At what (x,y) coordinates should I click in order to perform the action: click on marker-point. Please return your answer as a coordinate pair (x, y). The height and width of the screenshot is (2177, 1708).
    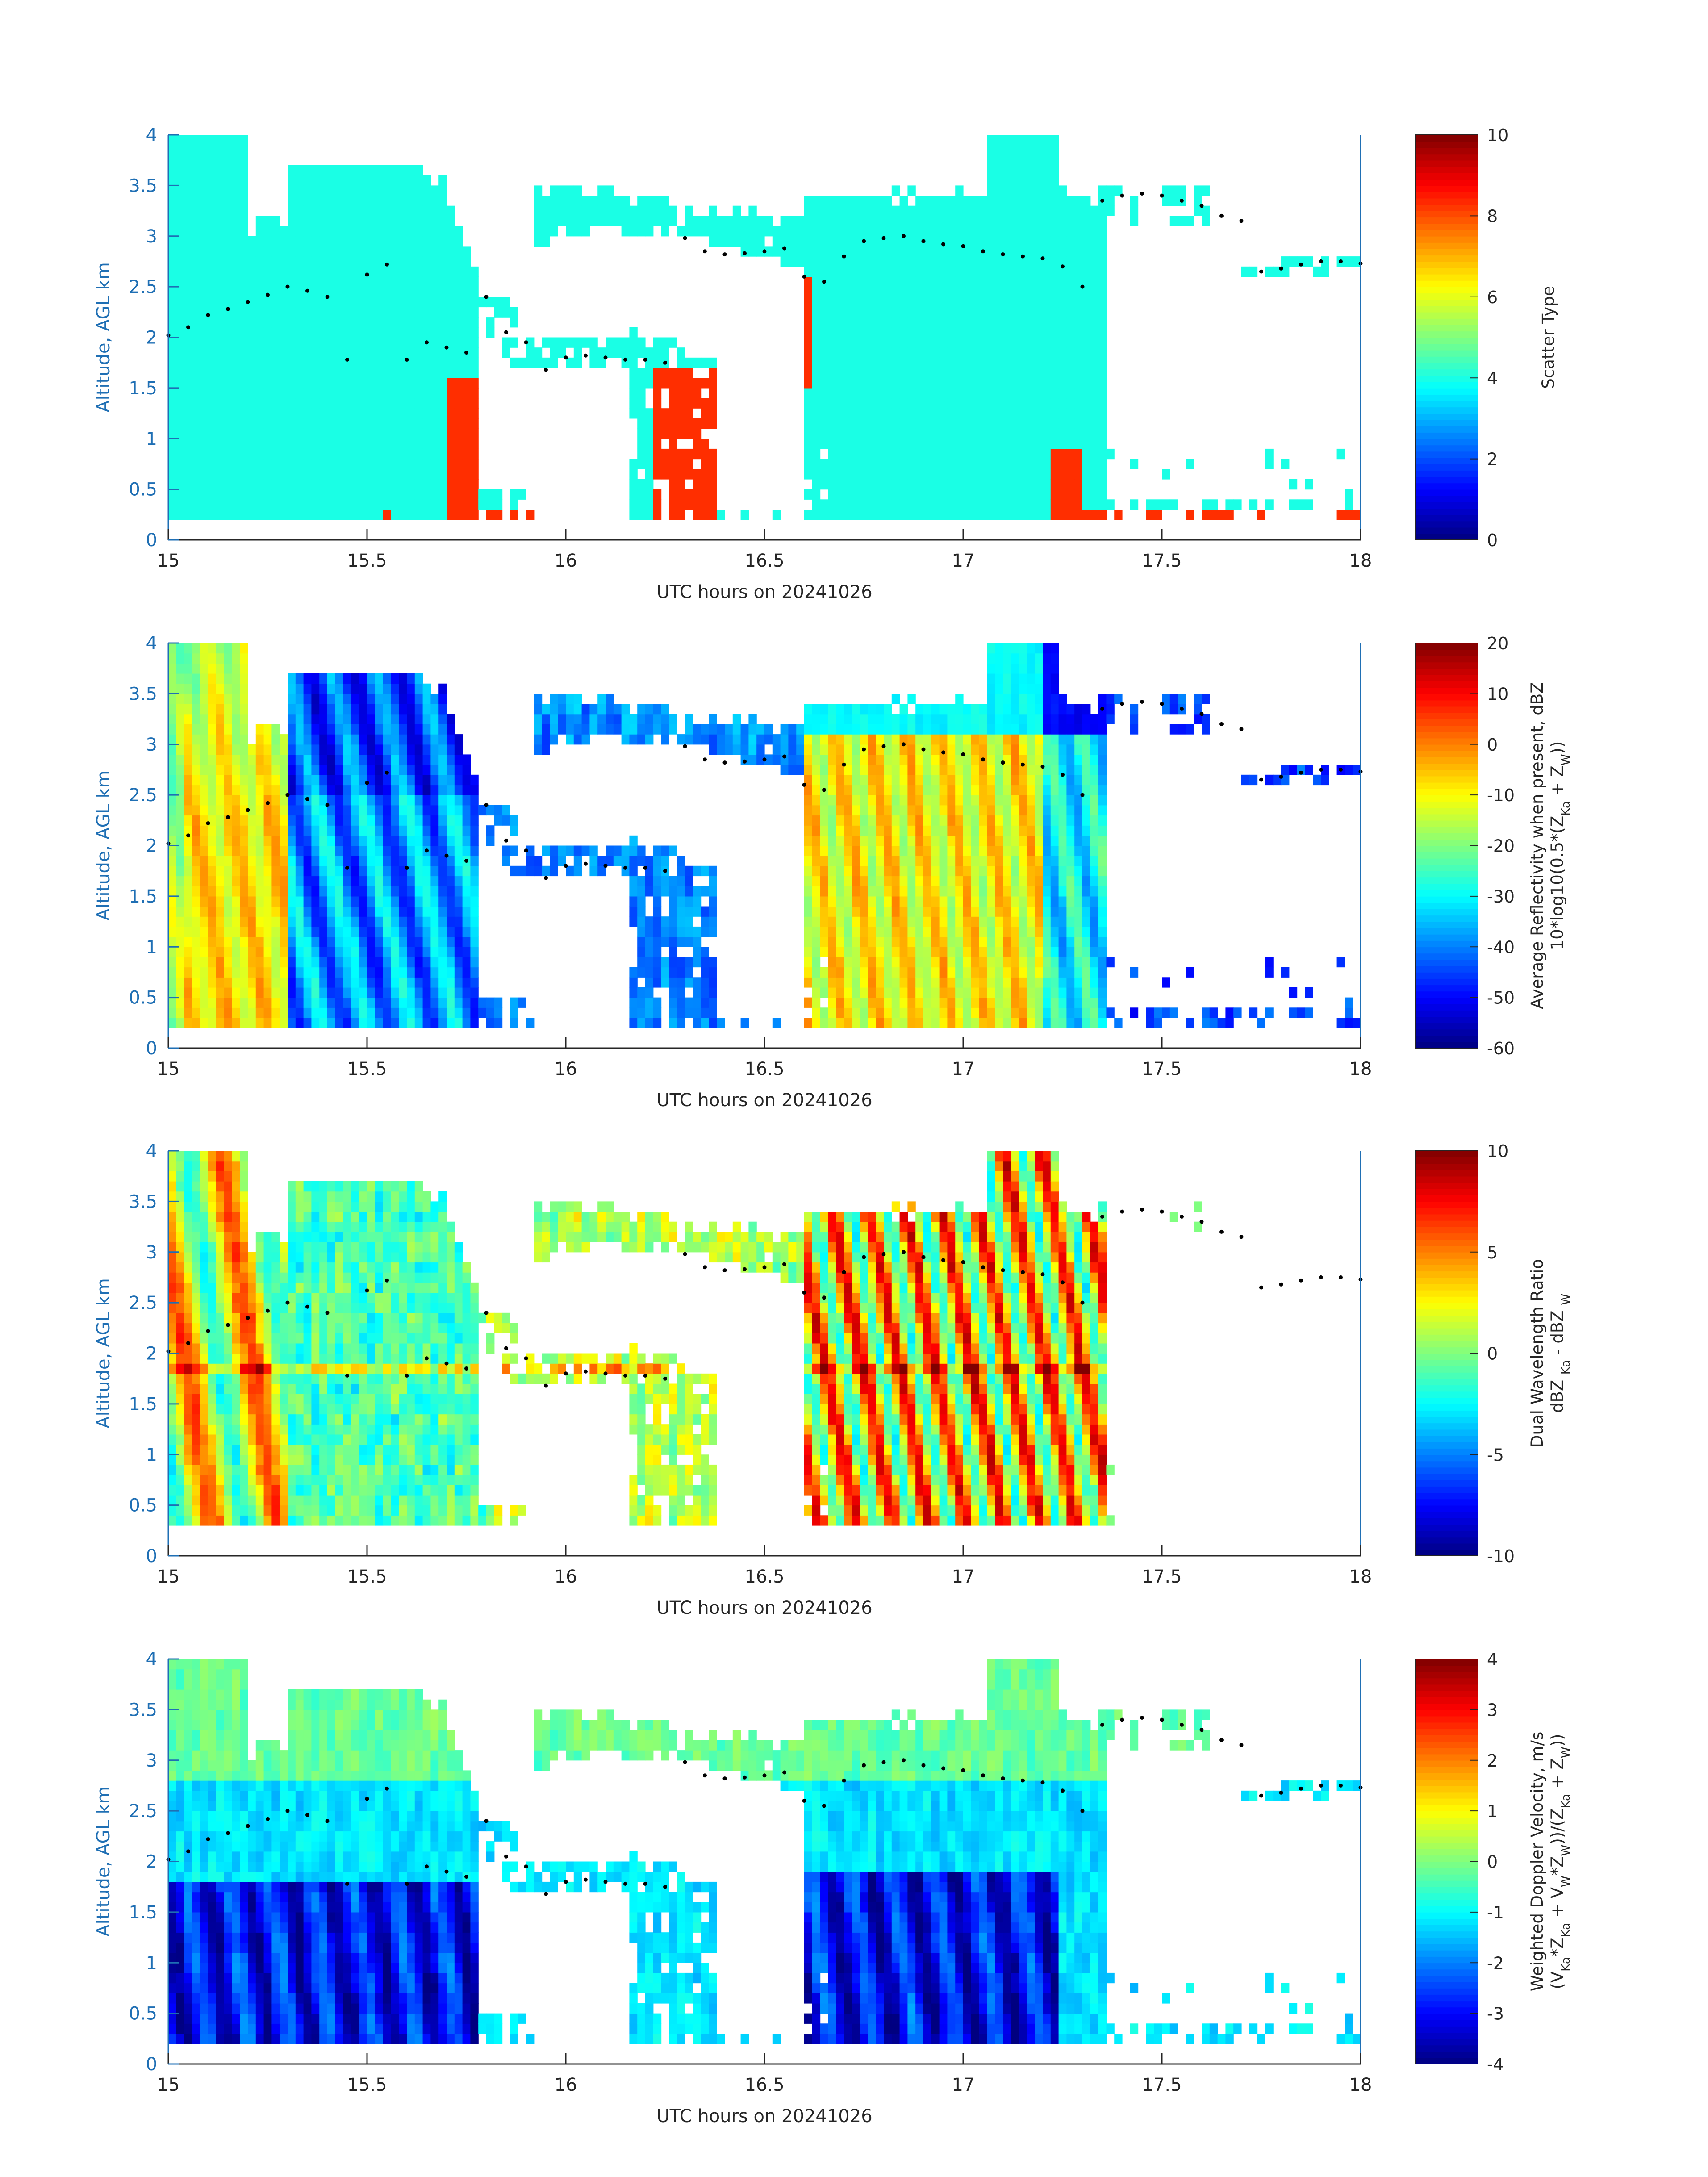
    Looking at the image, I should click on (367, 274).